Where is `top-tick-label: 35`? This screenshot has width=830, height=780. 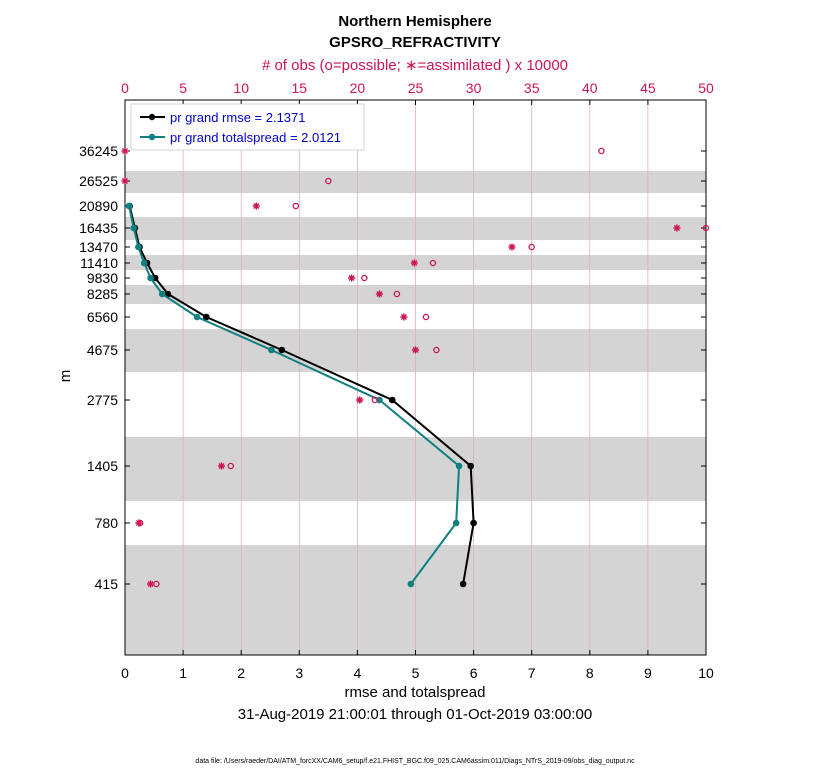
top-tick-label: 35 is located at coordinates (532, 88).